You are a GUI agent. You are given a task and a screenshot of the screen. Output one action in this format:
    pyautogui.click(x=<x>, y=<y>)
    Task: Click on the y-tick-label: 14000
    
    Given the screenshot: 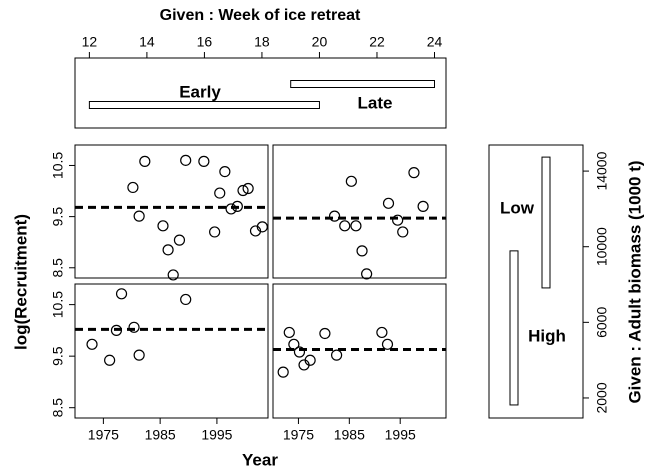 What is the action you would take?
    pyautogui.click(x=602, y=170)
    